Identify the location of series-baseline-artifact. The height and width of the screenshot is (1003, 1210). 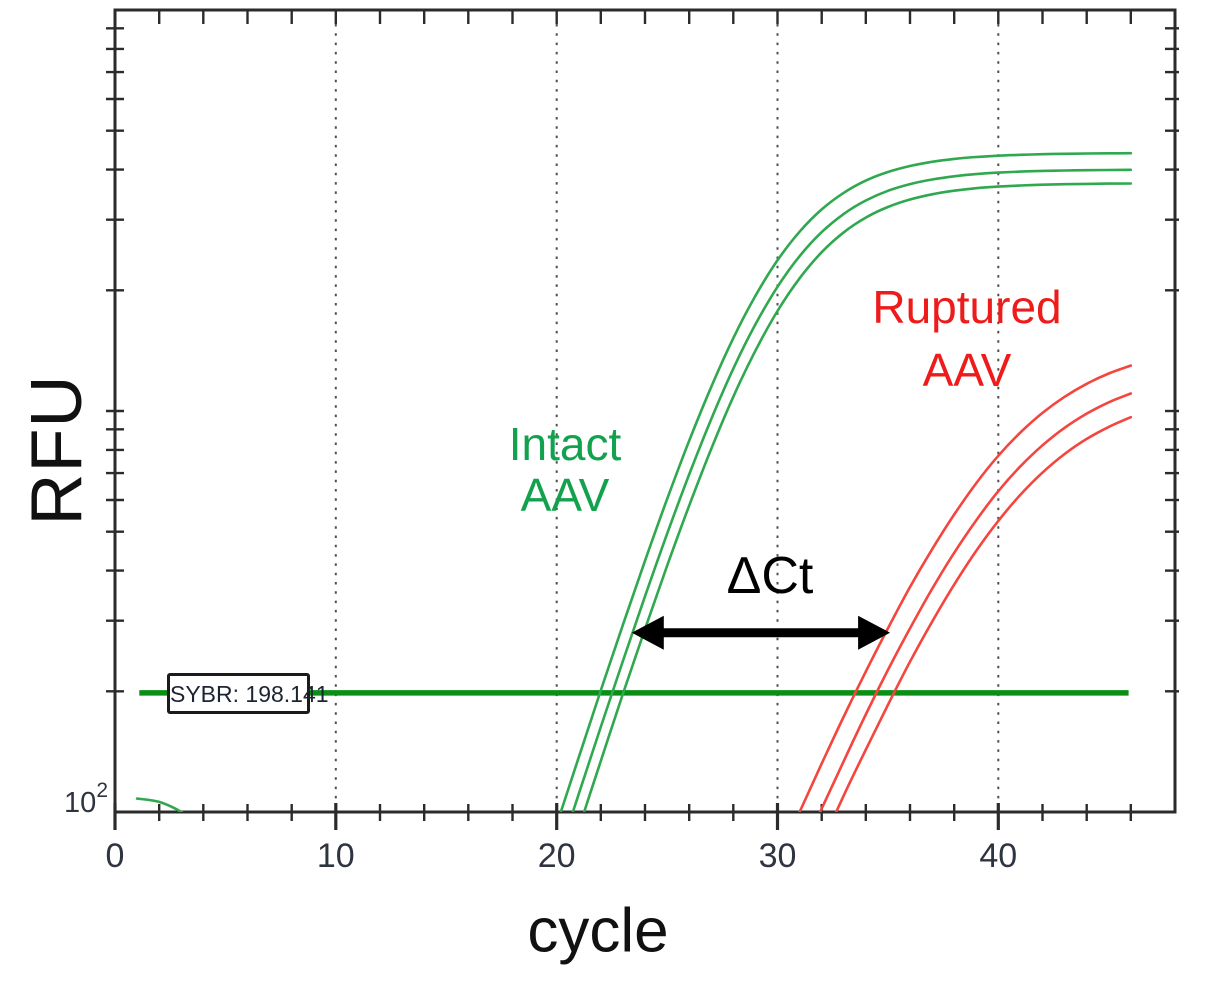
(159, 804).